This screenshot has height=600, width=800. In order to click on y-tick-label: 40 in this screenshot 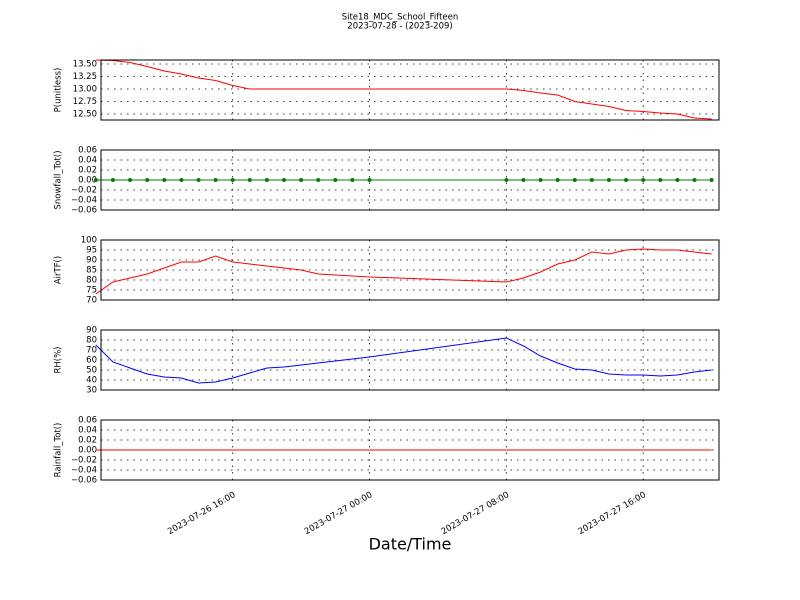, I will do `click(91, 381)`.